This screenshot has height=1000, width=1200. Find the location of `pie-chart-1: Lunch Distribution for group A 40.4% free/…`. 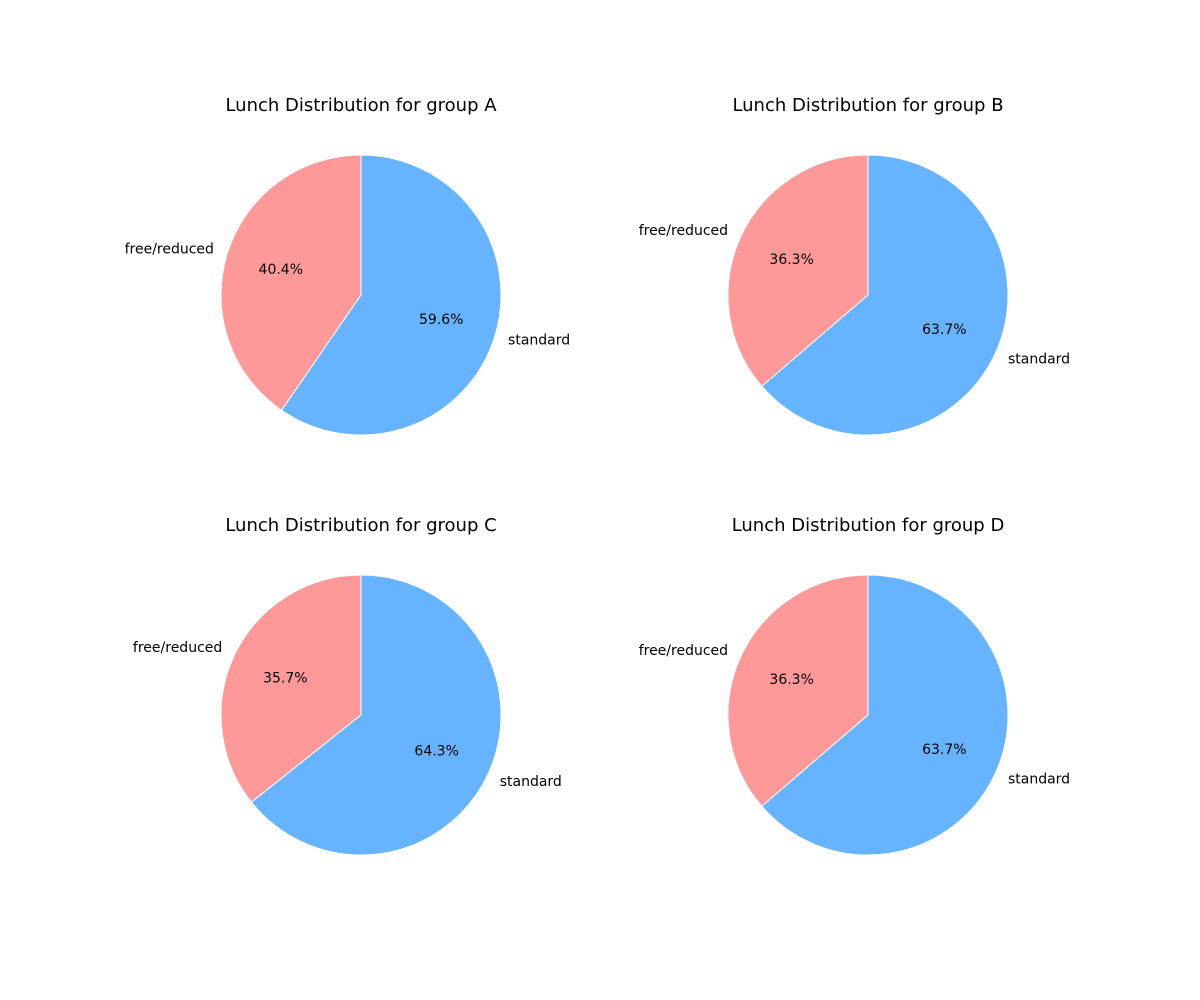

pie-chart-1: Lunch Distribution for group A 40.4% free/… is located at coordinates (347, 265).